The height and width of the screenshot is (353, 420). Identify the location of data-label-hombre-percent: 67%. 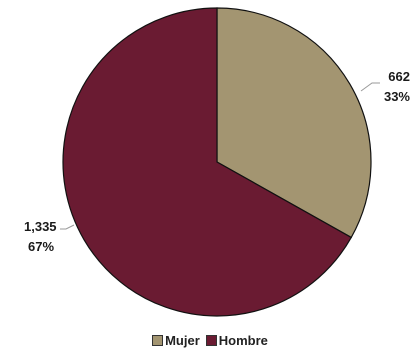
(41, 246).